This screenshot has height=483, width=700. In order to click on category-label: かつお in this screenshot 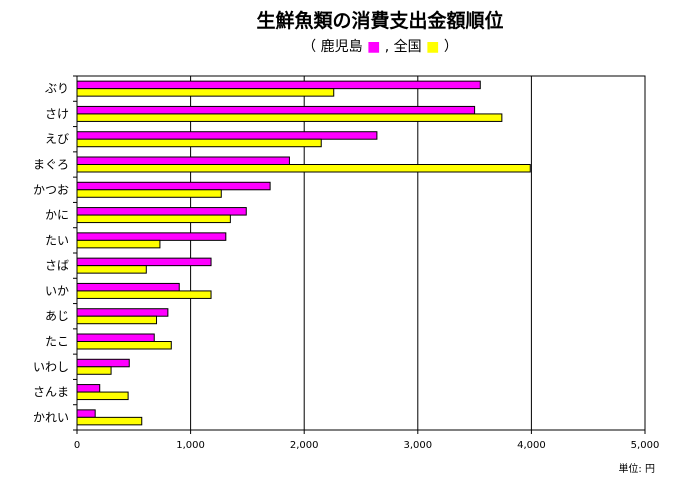, I will do `click(51, 190)`.